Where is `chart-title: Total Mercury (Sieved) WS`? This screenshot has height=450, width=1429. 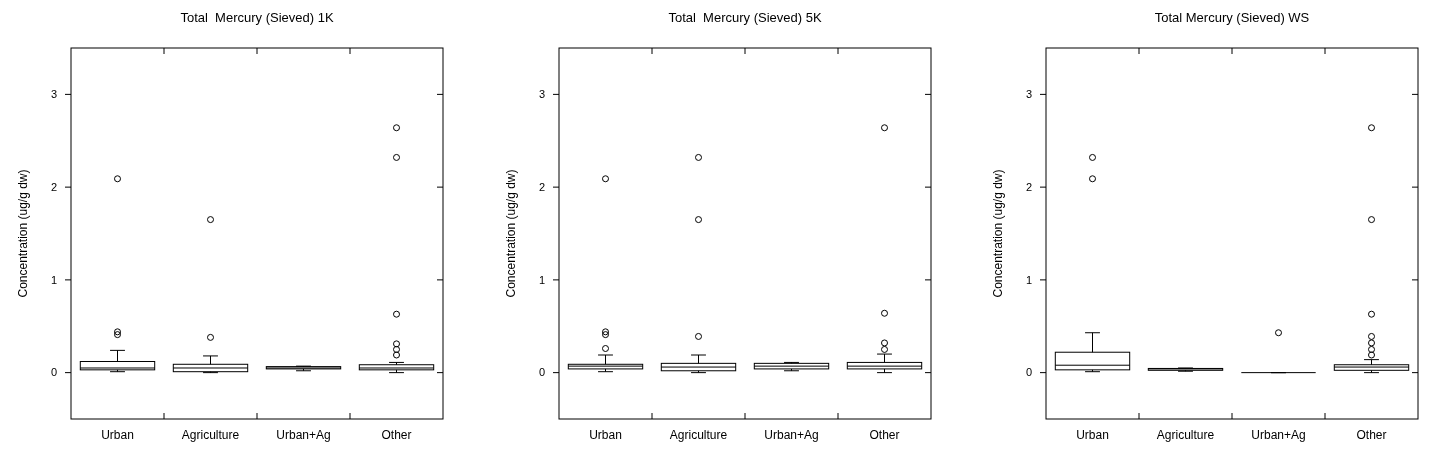
chart-title: Total Mercury (Sieved) WS is located at coordinates (1232, 17).